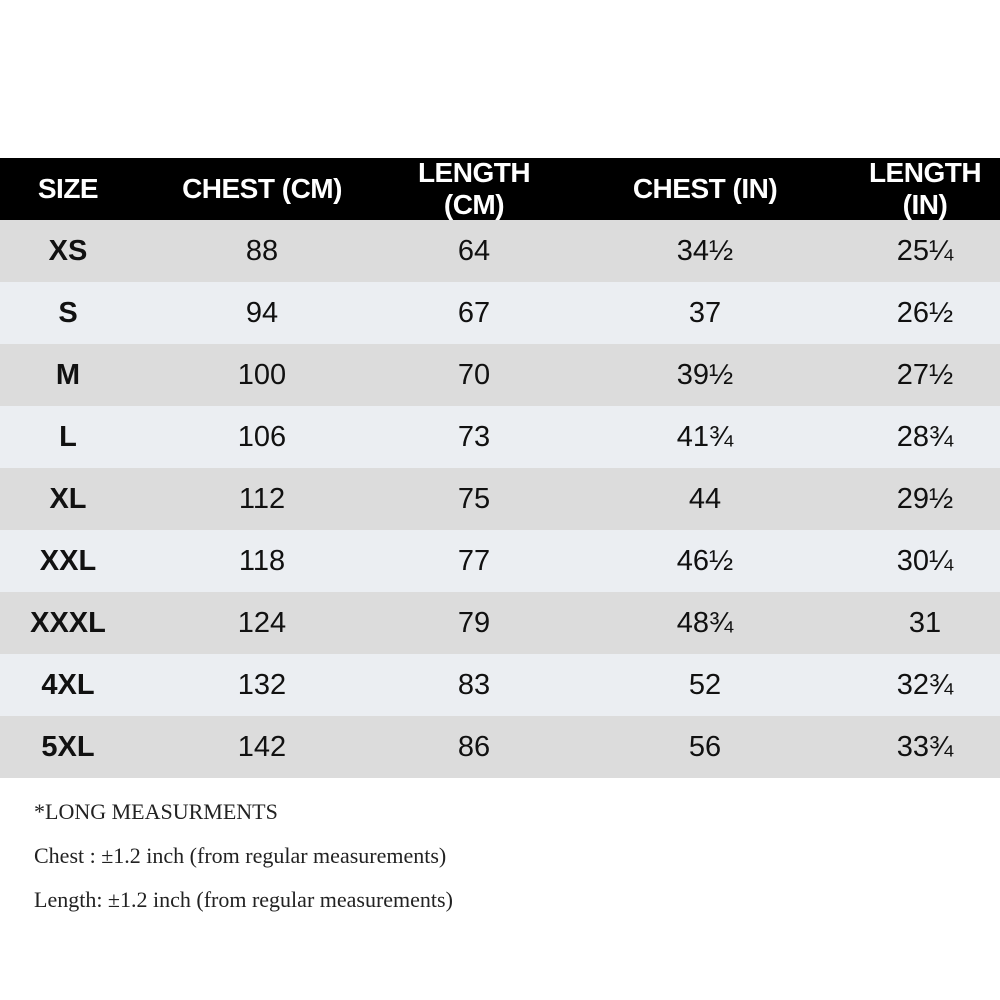 This screenshot has width=1000, height=1000. I want to click on table-cell: 83, so click(474, 684).